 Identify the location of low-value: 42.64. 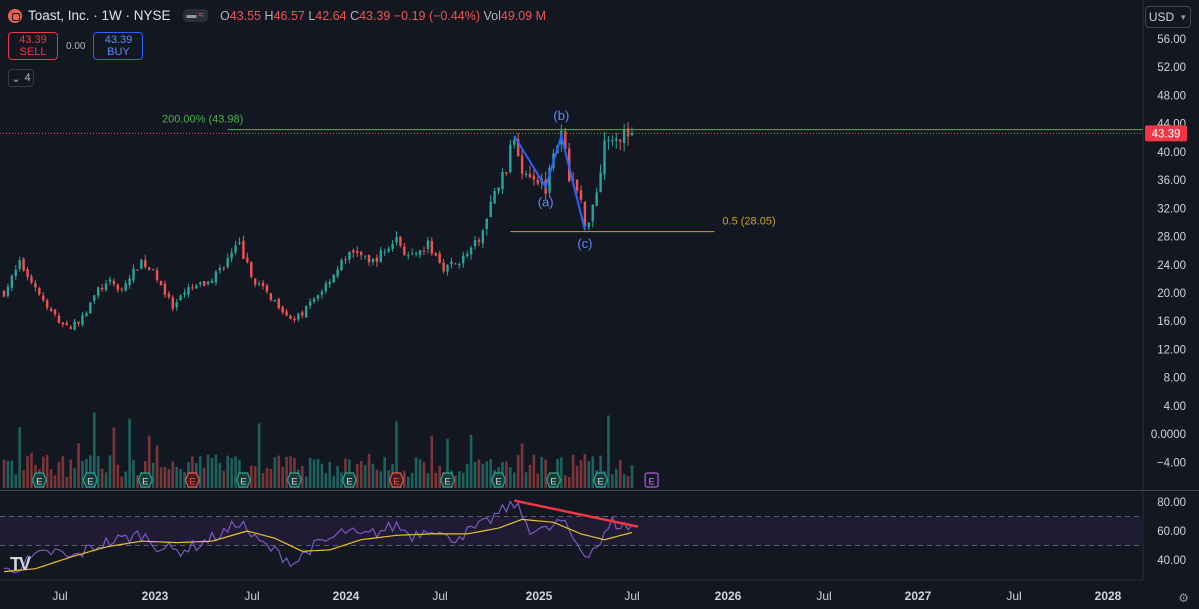
(331, 15).